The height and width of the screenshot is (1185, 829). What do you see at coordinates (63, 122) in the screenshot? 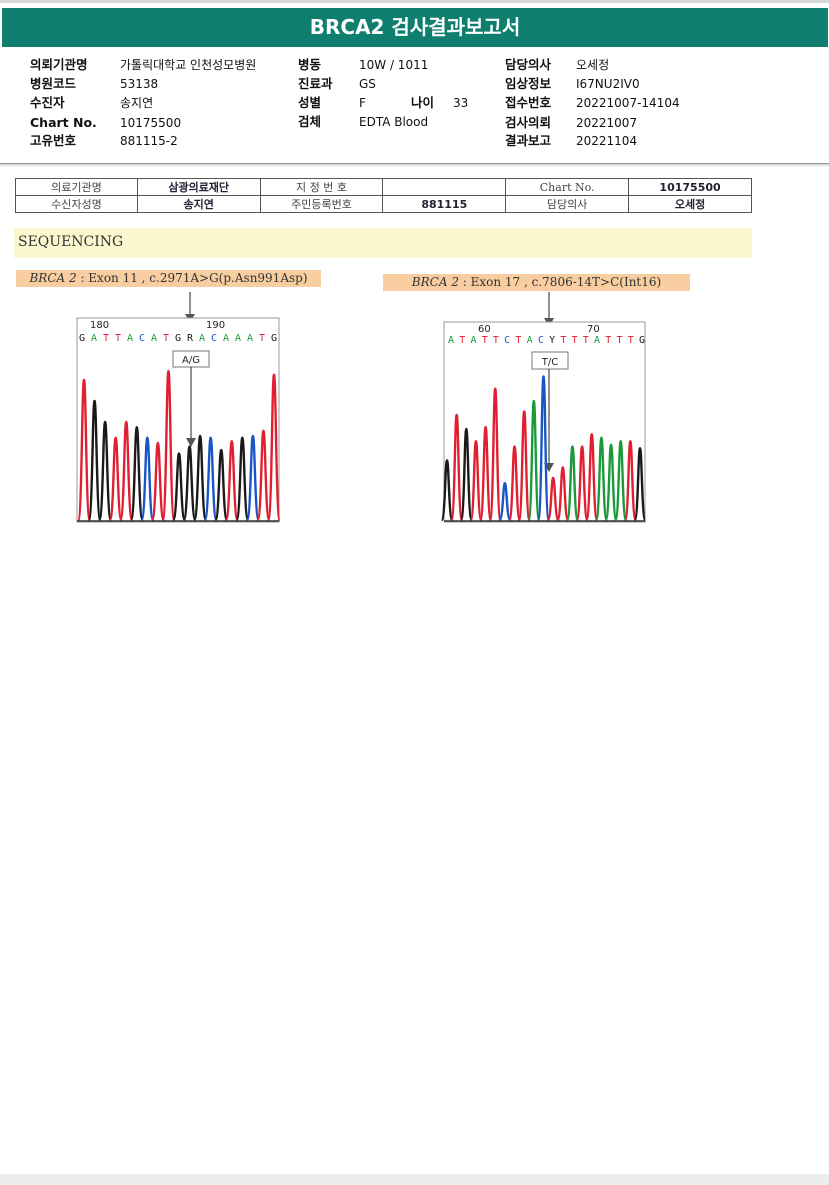
I see `chart-no-label: Chart No.` at bounding box center [63, 122].